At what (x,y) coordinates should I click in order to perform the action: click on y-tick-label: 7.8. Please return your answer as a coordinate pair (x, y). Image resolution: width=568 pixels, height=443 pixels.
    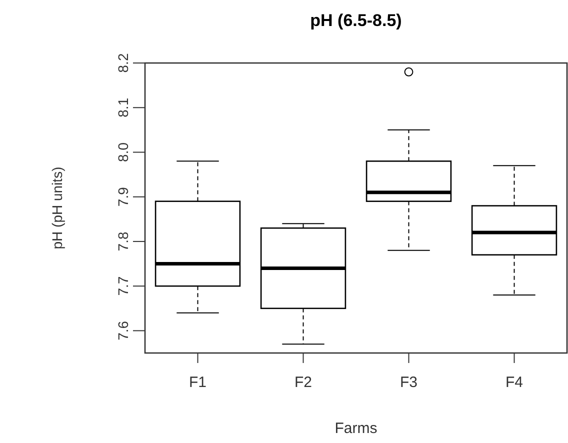
    Looking at the image, I should click on (123, 242).